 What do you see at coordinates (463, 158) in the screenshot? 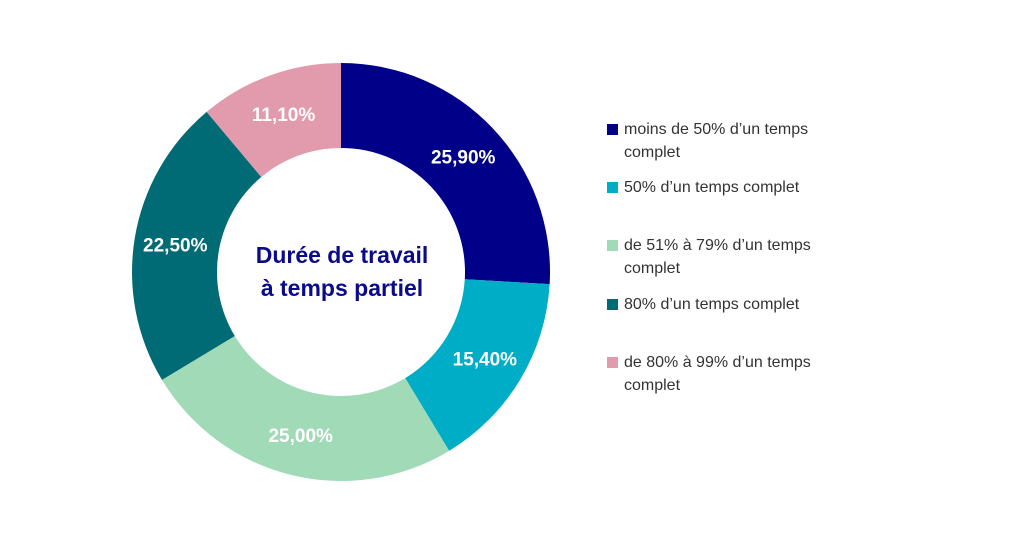
I see `slice-value-label: 25,90%` at bounding box center [463, 158].